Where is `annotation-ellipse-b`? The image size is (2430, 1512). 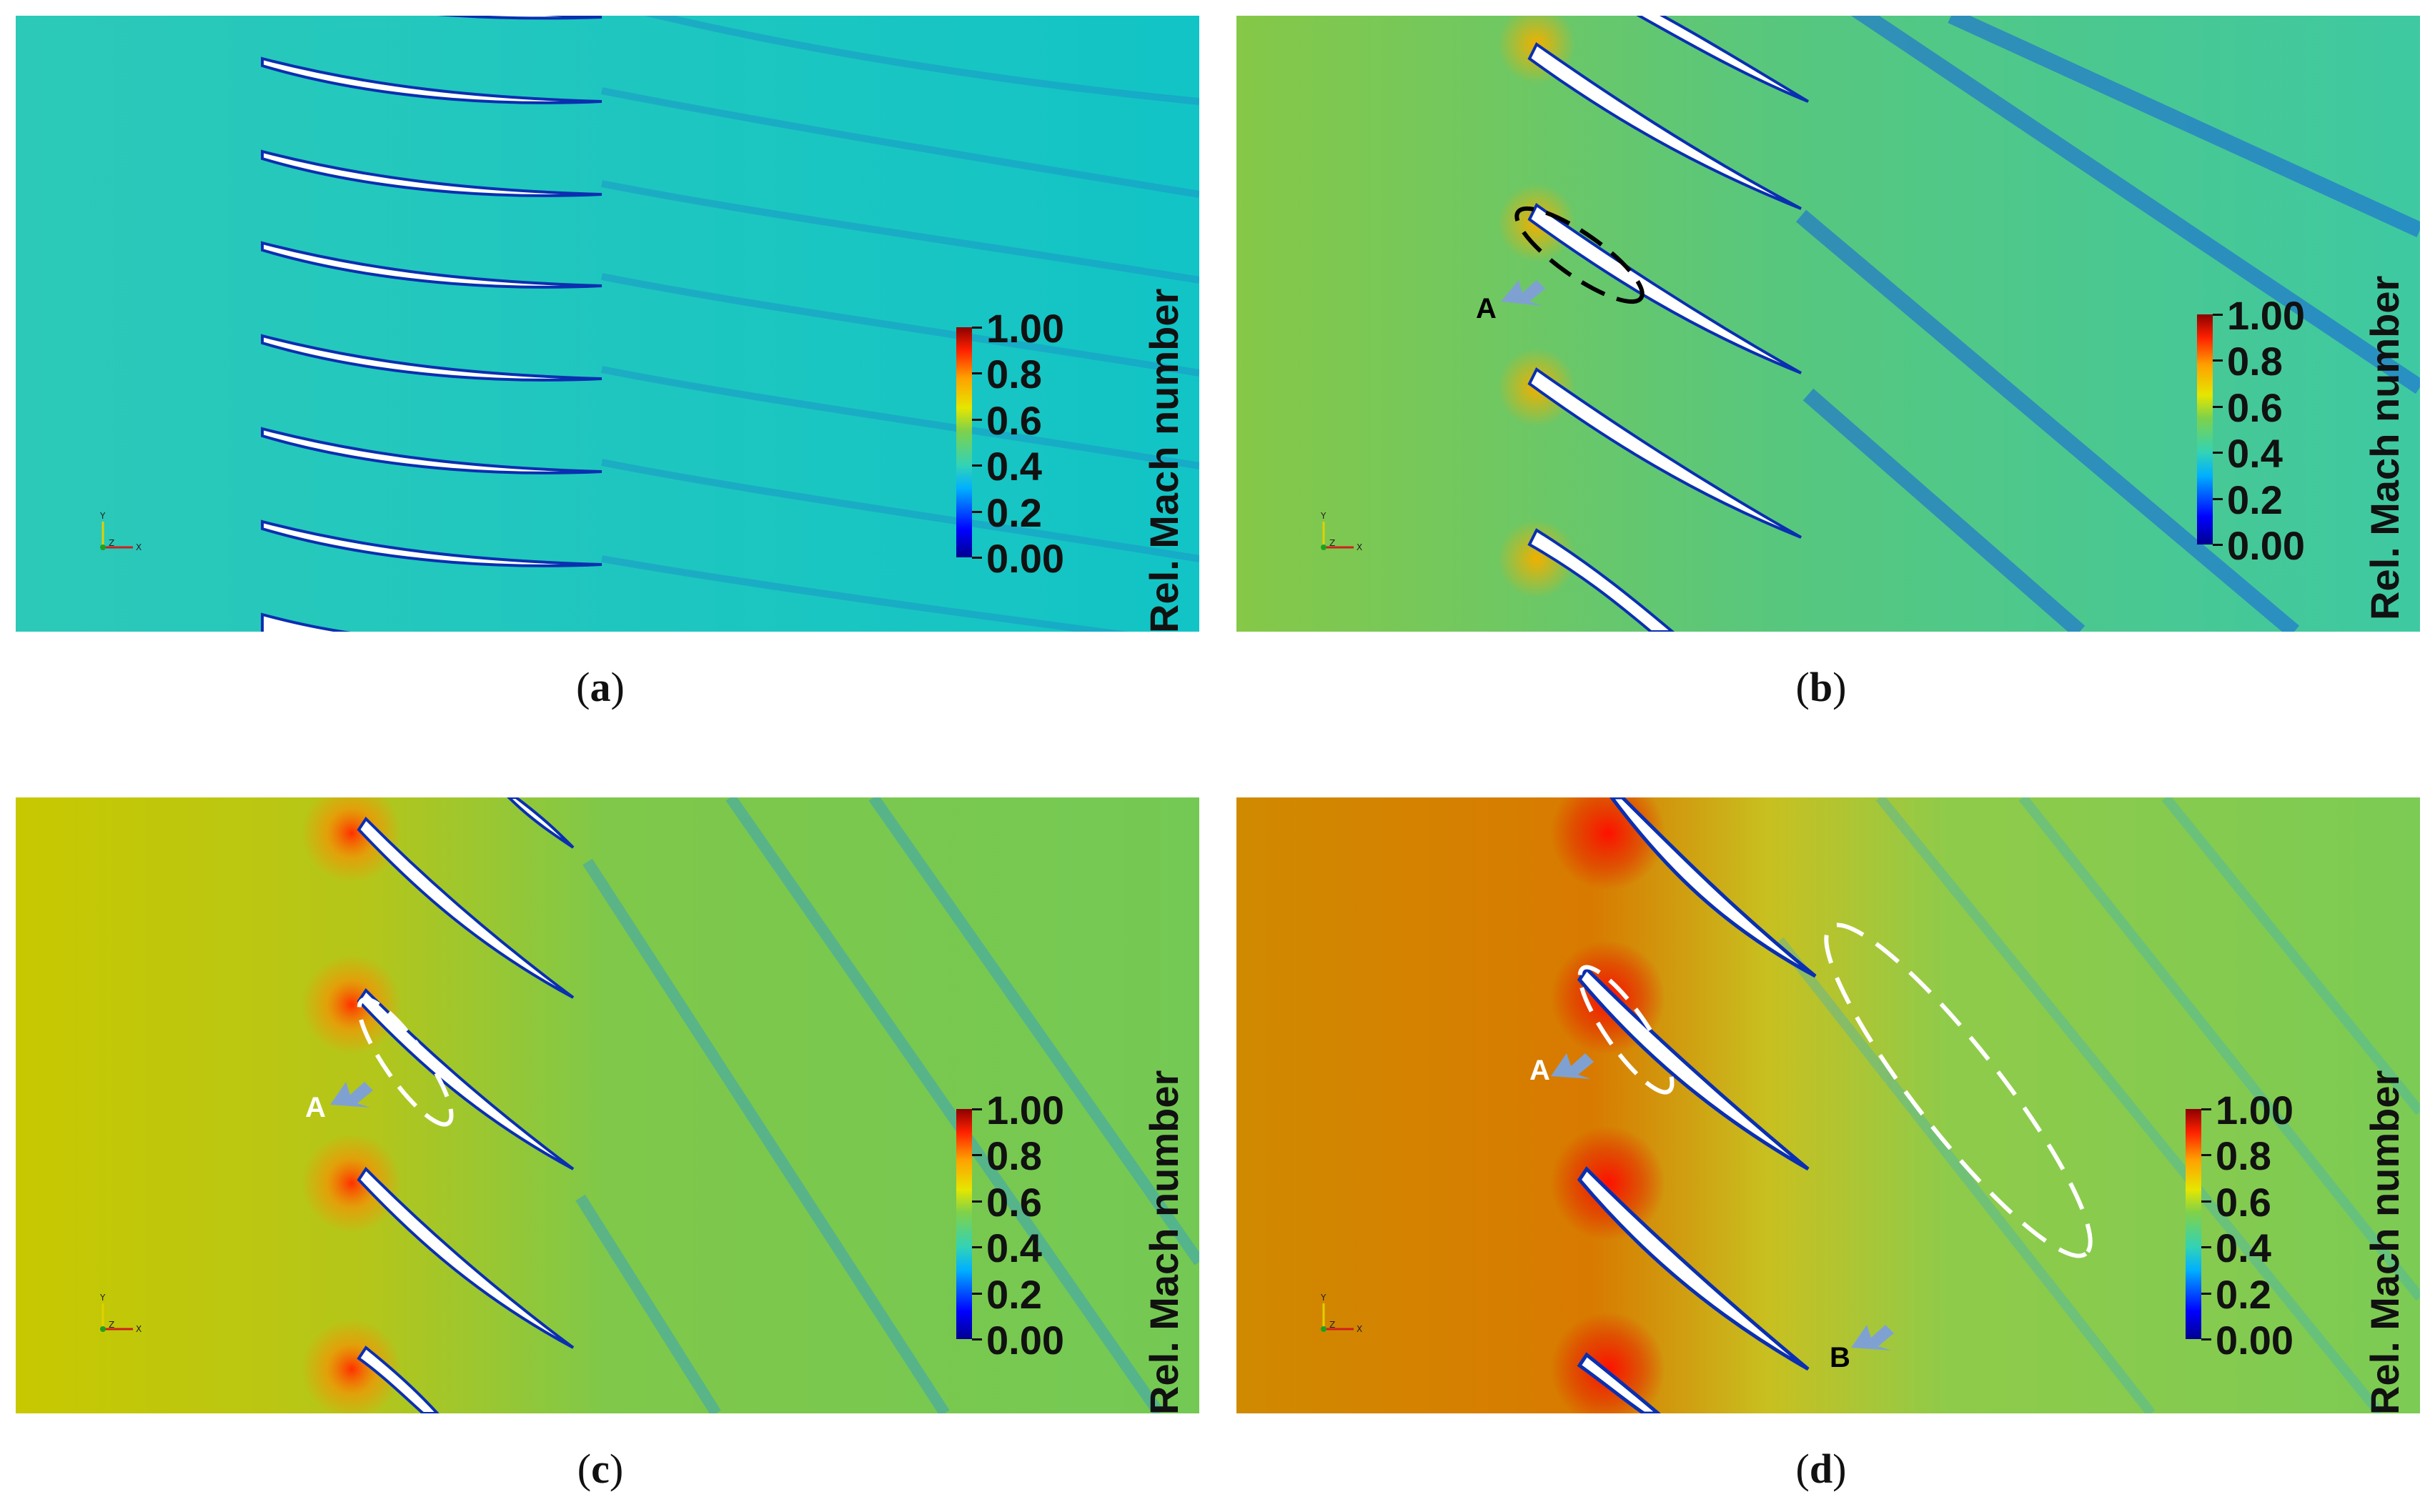
annotation-ellipse-b is located at coordinates (1959, 1090).